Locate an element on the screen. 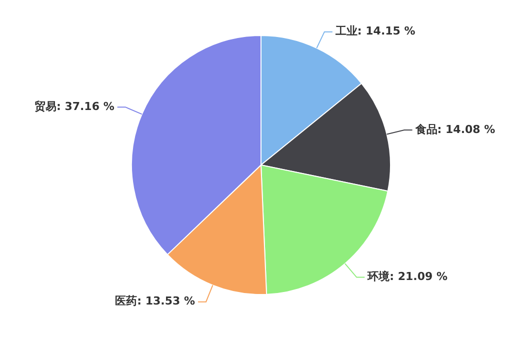  slice-label: 医药: 13.53 % is located at coordinates (155, 301).